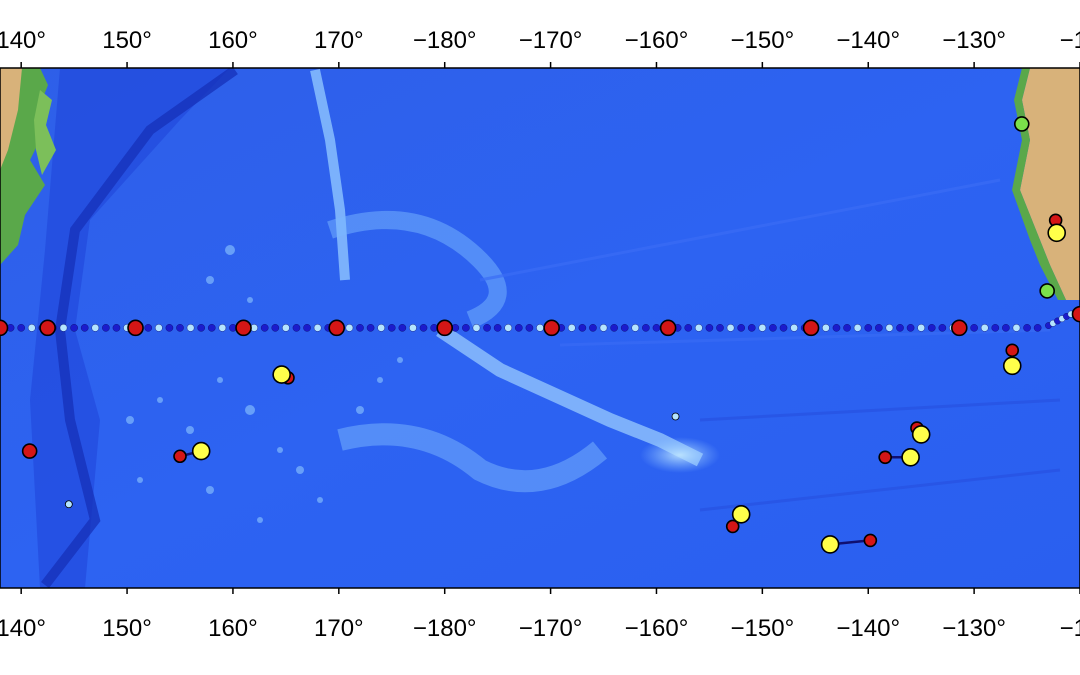 The height and width of the screenshot is (675, 1080). What do you see at coordinates (868, 628) in the screenshot?
I see `bottom-tick-label: −140°` at bounding box center [868, 628].